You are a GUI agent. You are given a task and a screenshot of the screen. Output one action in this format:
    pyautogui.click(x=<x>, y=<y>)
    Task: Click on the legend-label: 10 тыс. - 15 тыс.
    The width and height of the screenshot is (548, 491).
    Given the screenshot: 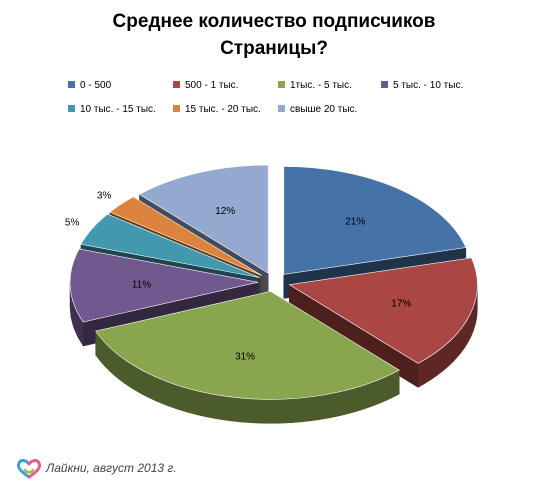 What is the action you would take?
    pyautogui.click(x=118, y=109)
    